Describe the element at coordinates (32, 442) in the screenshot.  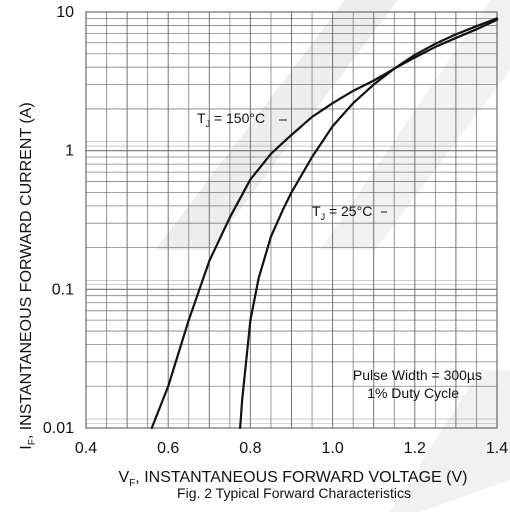
I see `y-axis-label-sub: F` at that location.